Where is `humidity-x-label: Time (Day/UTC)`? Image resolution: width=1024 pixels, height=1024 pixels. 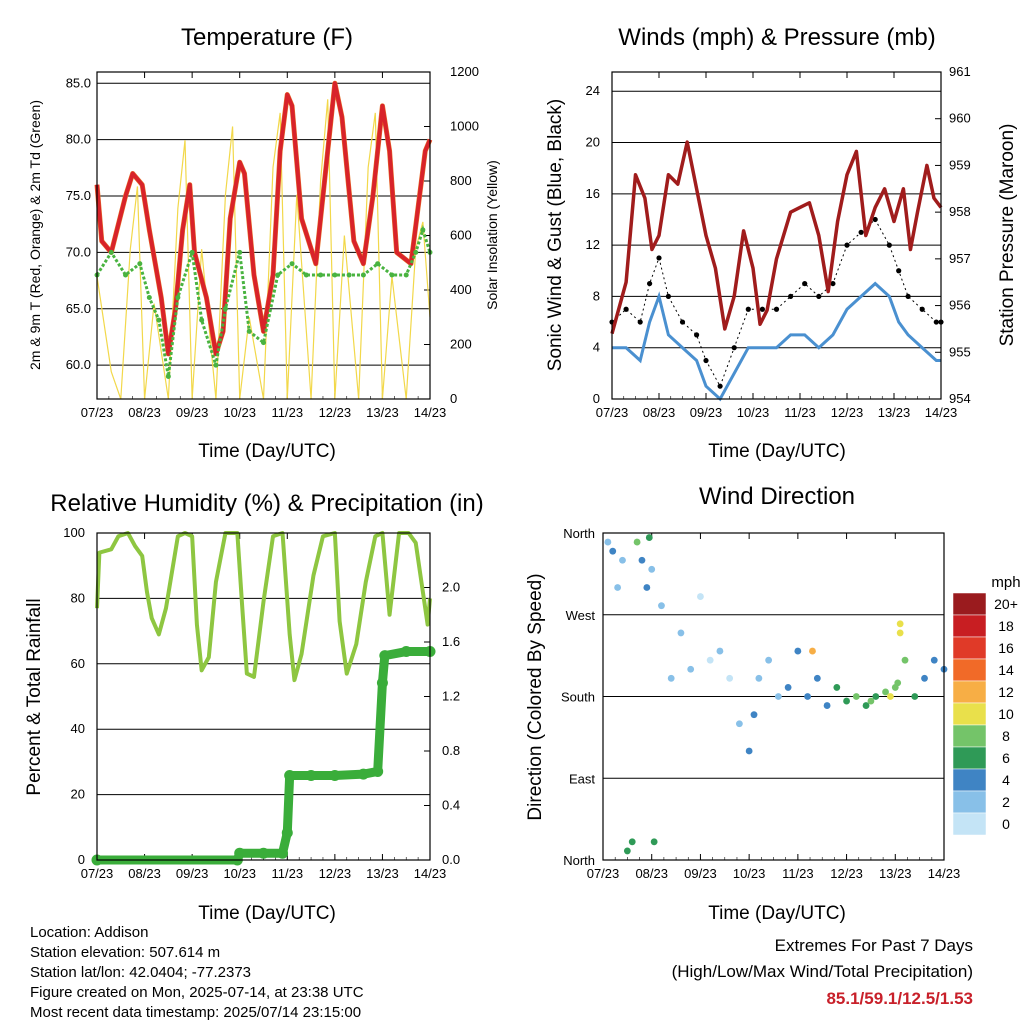
humidity-x-label: Time (Day/UTC) is located at coordinates (267, 913).